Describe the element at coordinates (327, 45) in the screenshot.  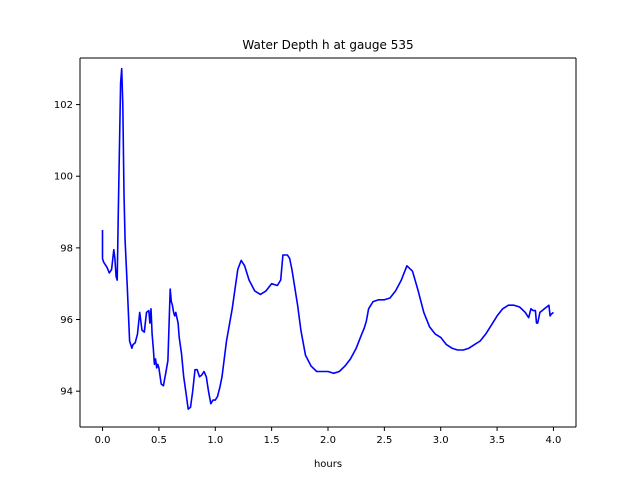
I see `chart-title: Water Depth h at gauge 535` at that location.